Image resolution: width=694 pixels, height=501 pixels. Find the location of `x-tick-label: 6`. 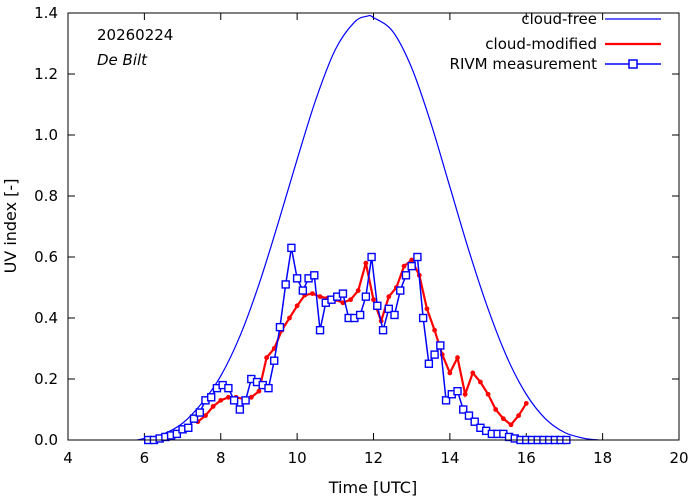

x-tick-label: 6 is located at coordinates (145, 458).